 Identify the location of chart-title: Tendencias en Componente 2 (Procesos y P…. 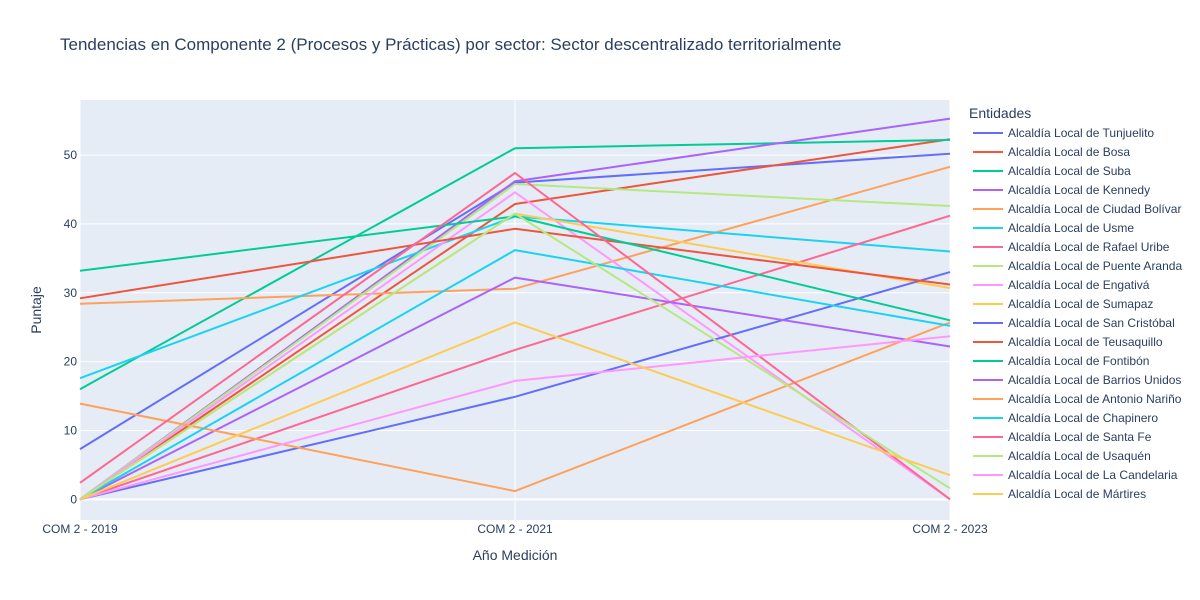
(451, 44).